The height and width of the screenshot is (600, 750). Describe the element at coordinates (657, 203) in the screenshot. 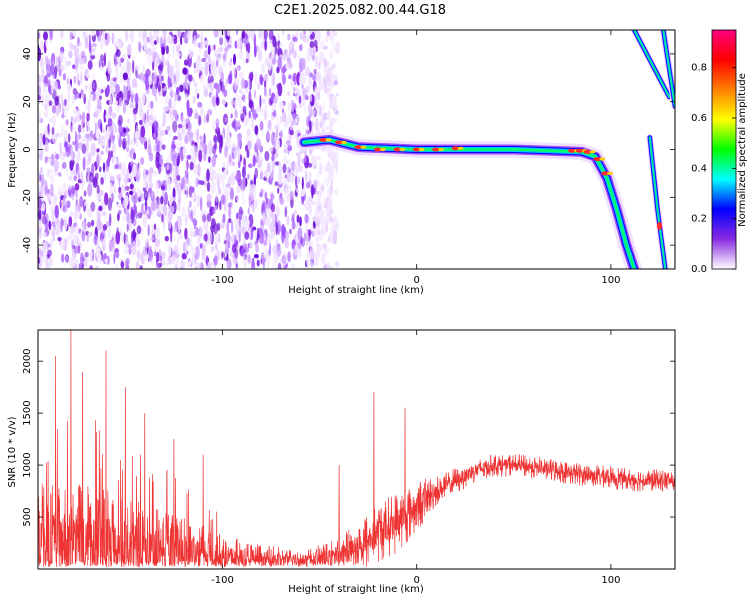

I see `secondary-track-steep` at that location.